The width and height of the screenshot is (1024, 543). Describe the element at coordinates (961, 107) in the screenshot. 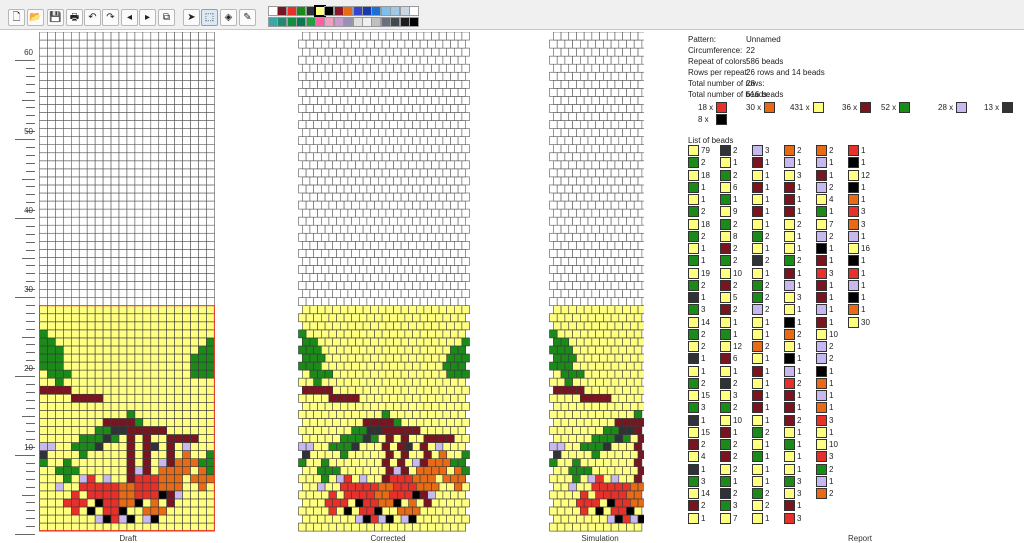

I see `summary-swatch` at that location.